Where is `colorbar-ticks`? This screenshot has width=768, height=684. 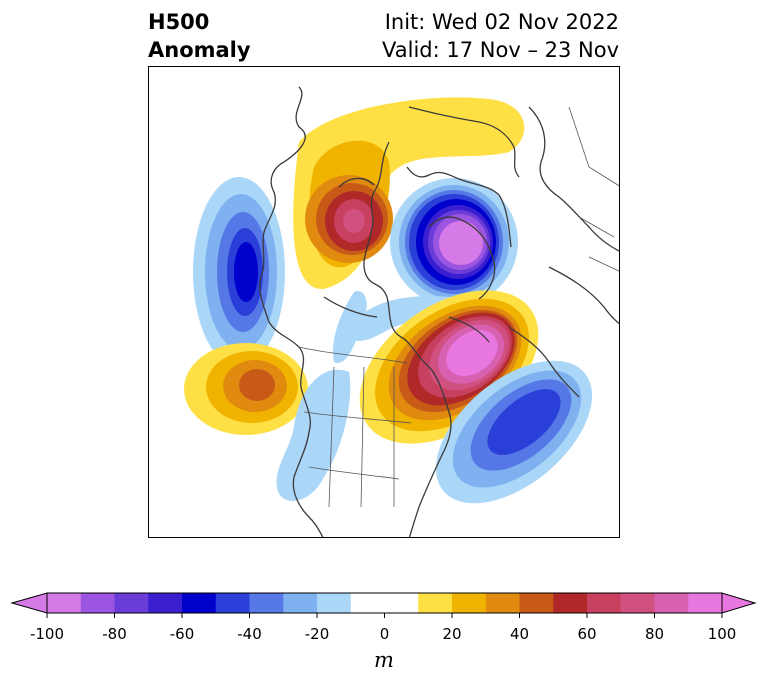
colorbar-ticks is located at coordinates (384, 615).